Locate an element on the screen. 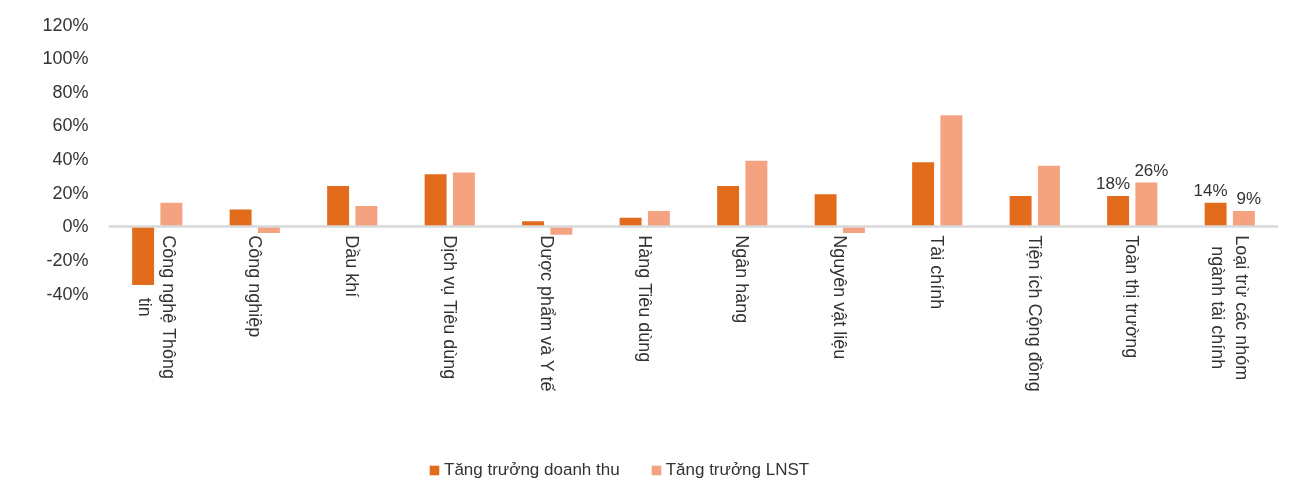  x-tick-label: Công nghệ Thông tin is located at coordinates (157, 307).